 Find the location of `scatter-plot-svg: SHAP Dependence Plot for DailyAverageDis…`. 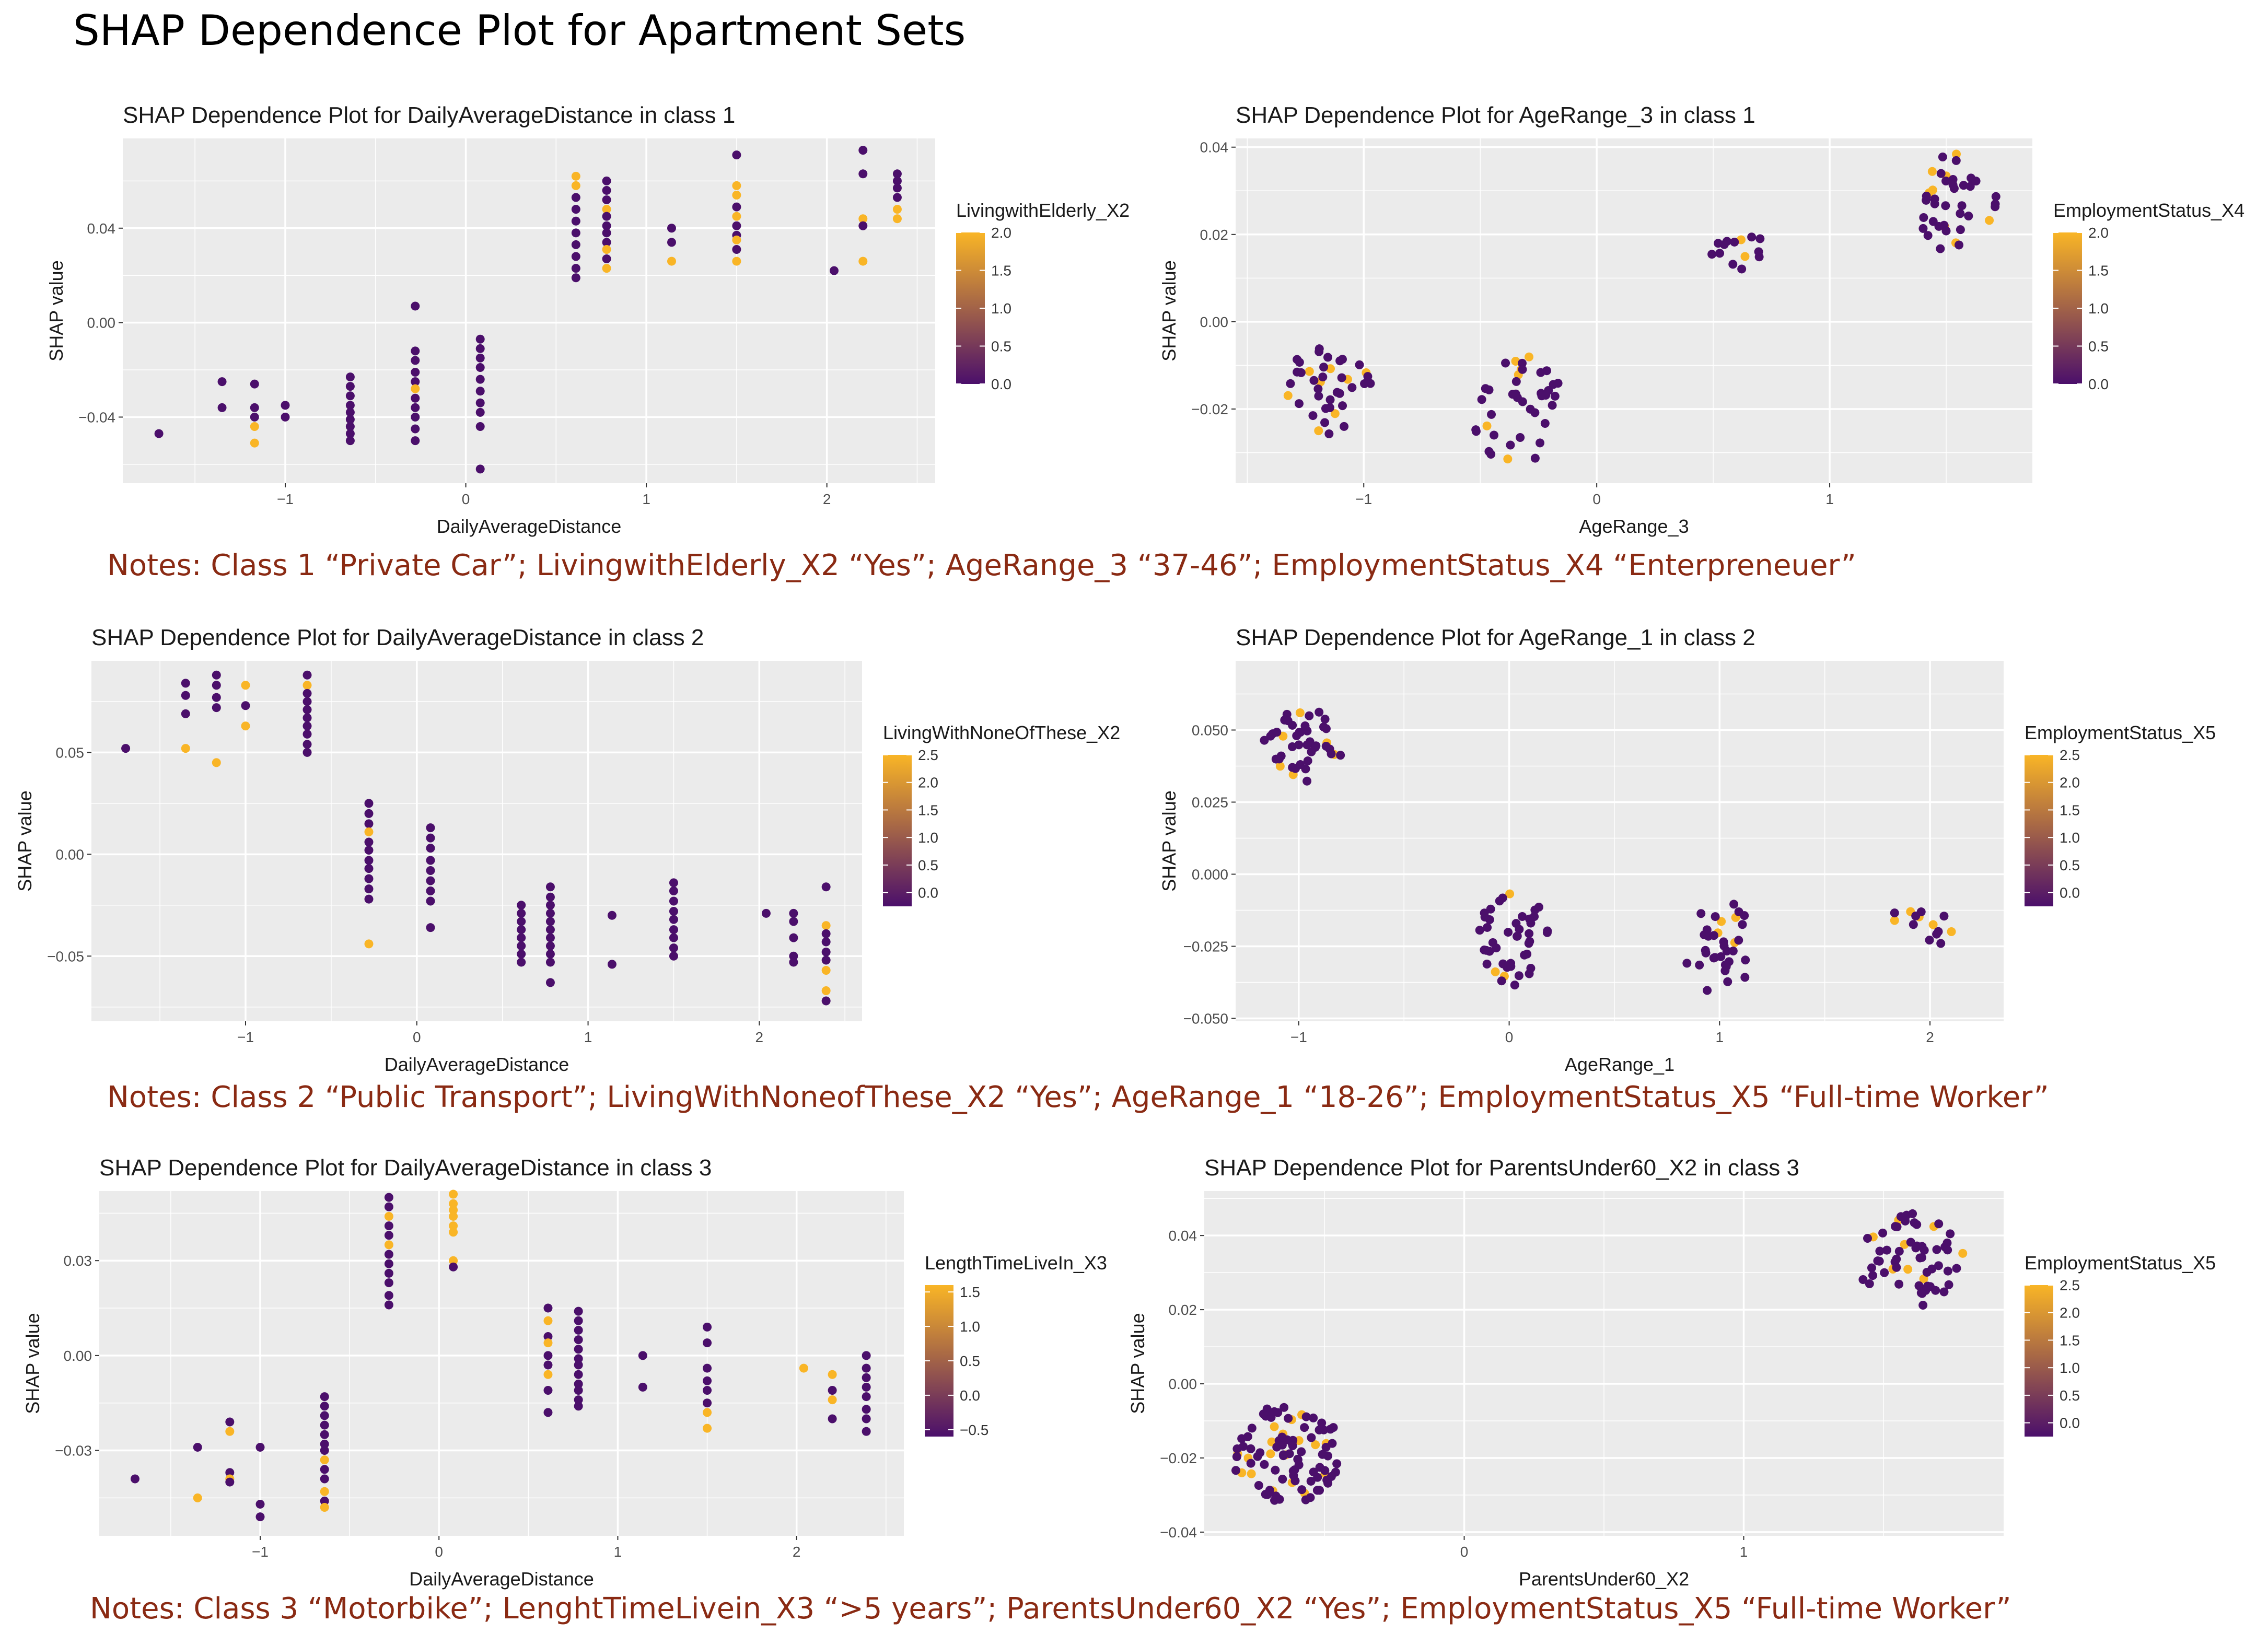

scatter-plot-svg: SHAP Dependence Plot for DailyAverageDis… is located at coordinates (587, 319).